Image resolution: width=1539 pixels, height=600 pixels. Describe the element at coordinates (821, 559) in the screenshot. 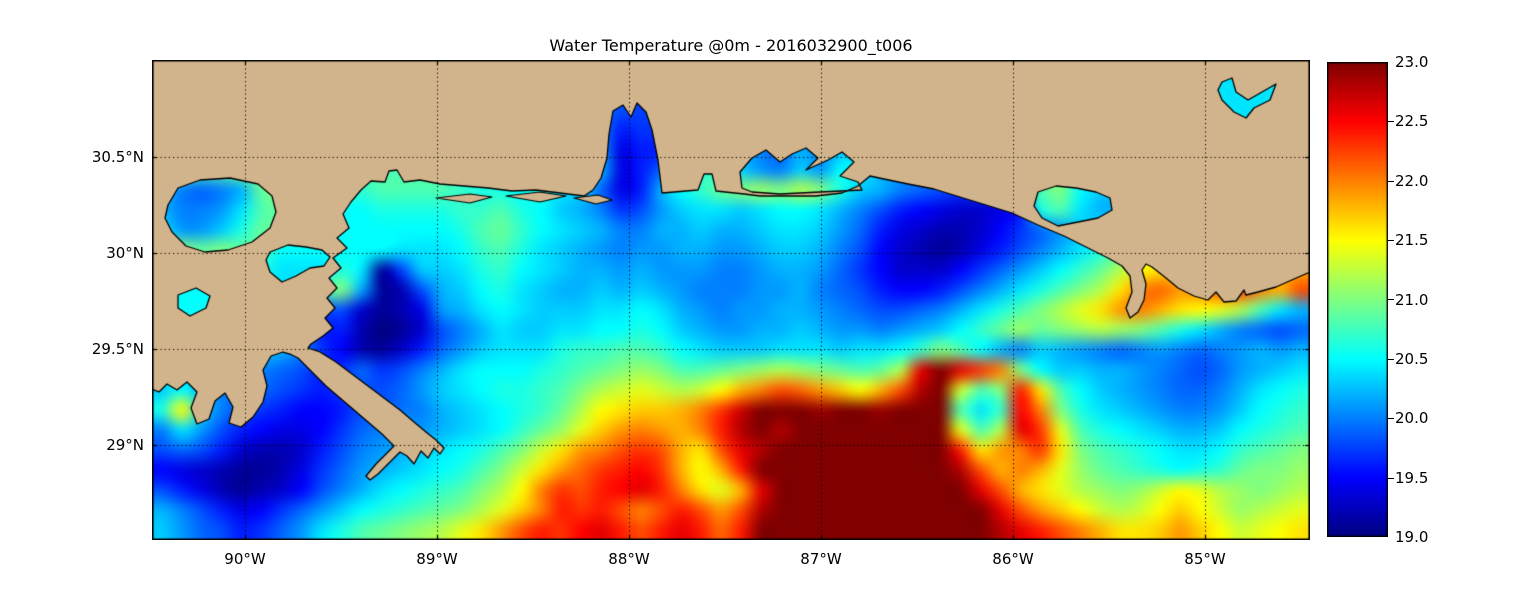

I see `x-tick-label-87w: 87°W` at that location.